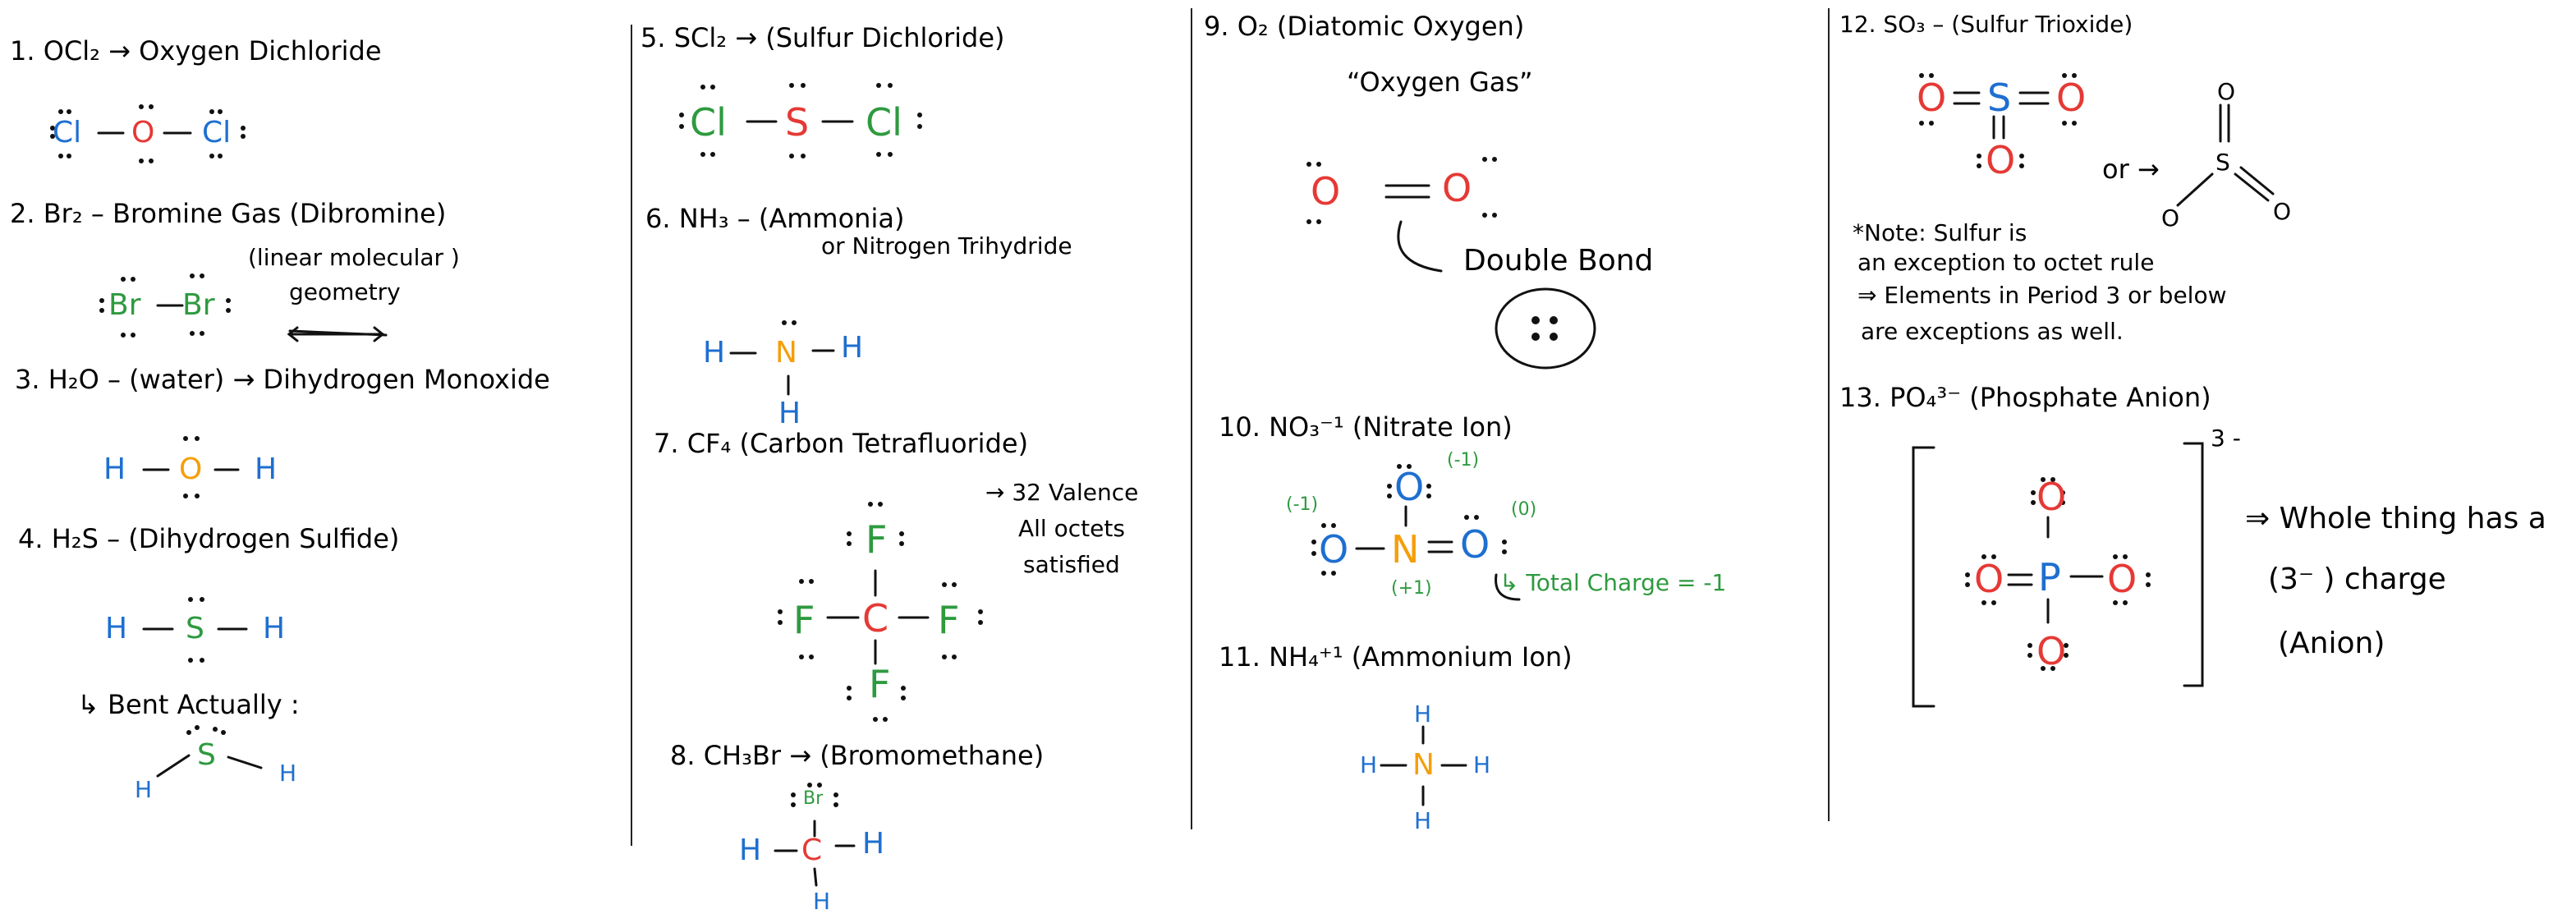 The width and height of the screenshot is (2576, 923). What do you see at coordinates (114, 469) in the screenshot?
I see `h2o-h-left: H` at bounding box center [114, 469].